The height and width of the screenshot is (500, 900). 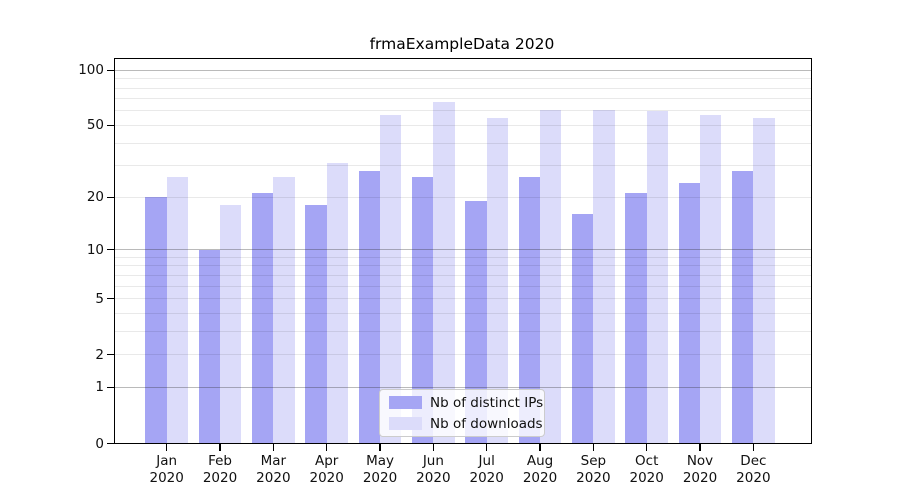 I want to click on bar-downloads-may, so click(x=391, y=279).